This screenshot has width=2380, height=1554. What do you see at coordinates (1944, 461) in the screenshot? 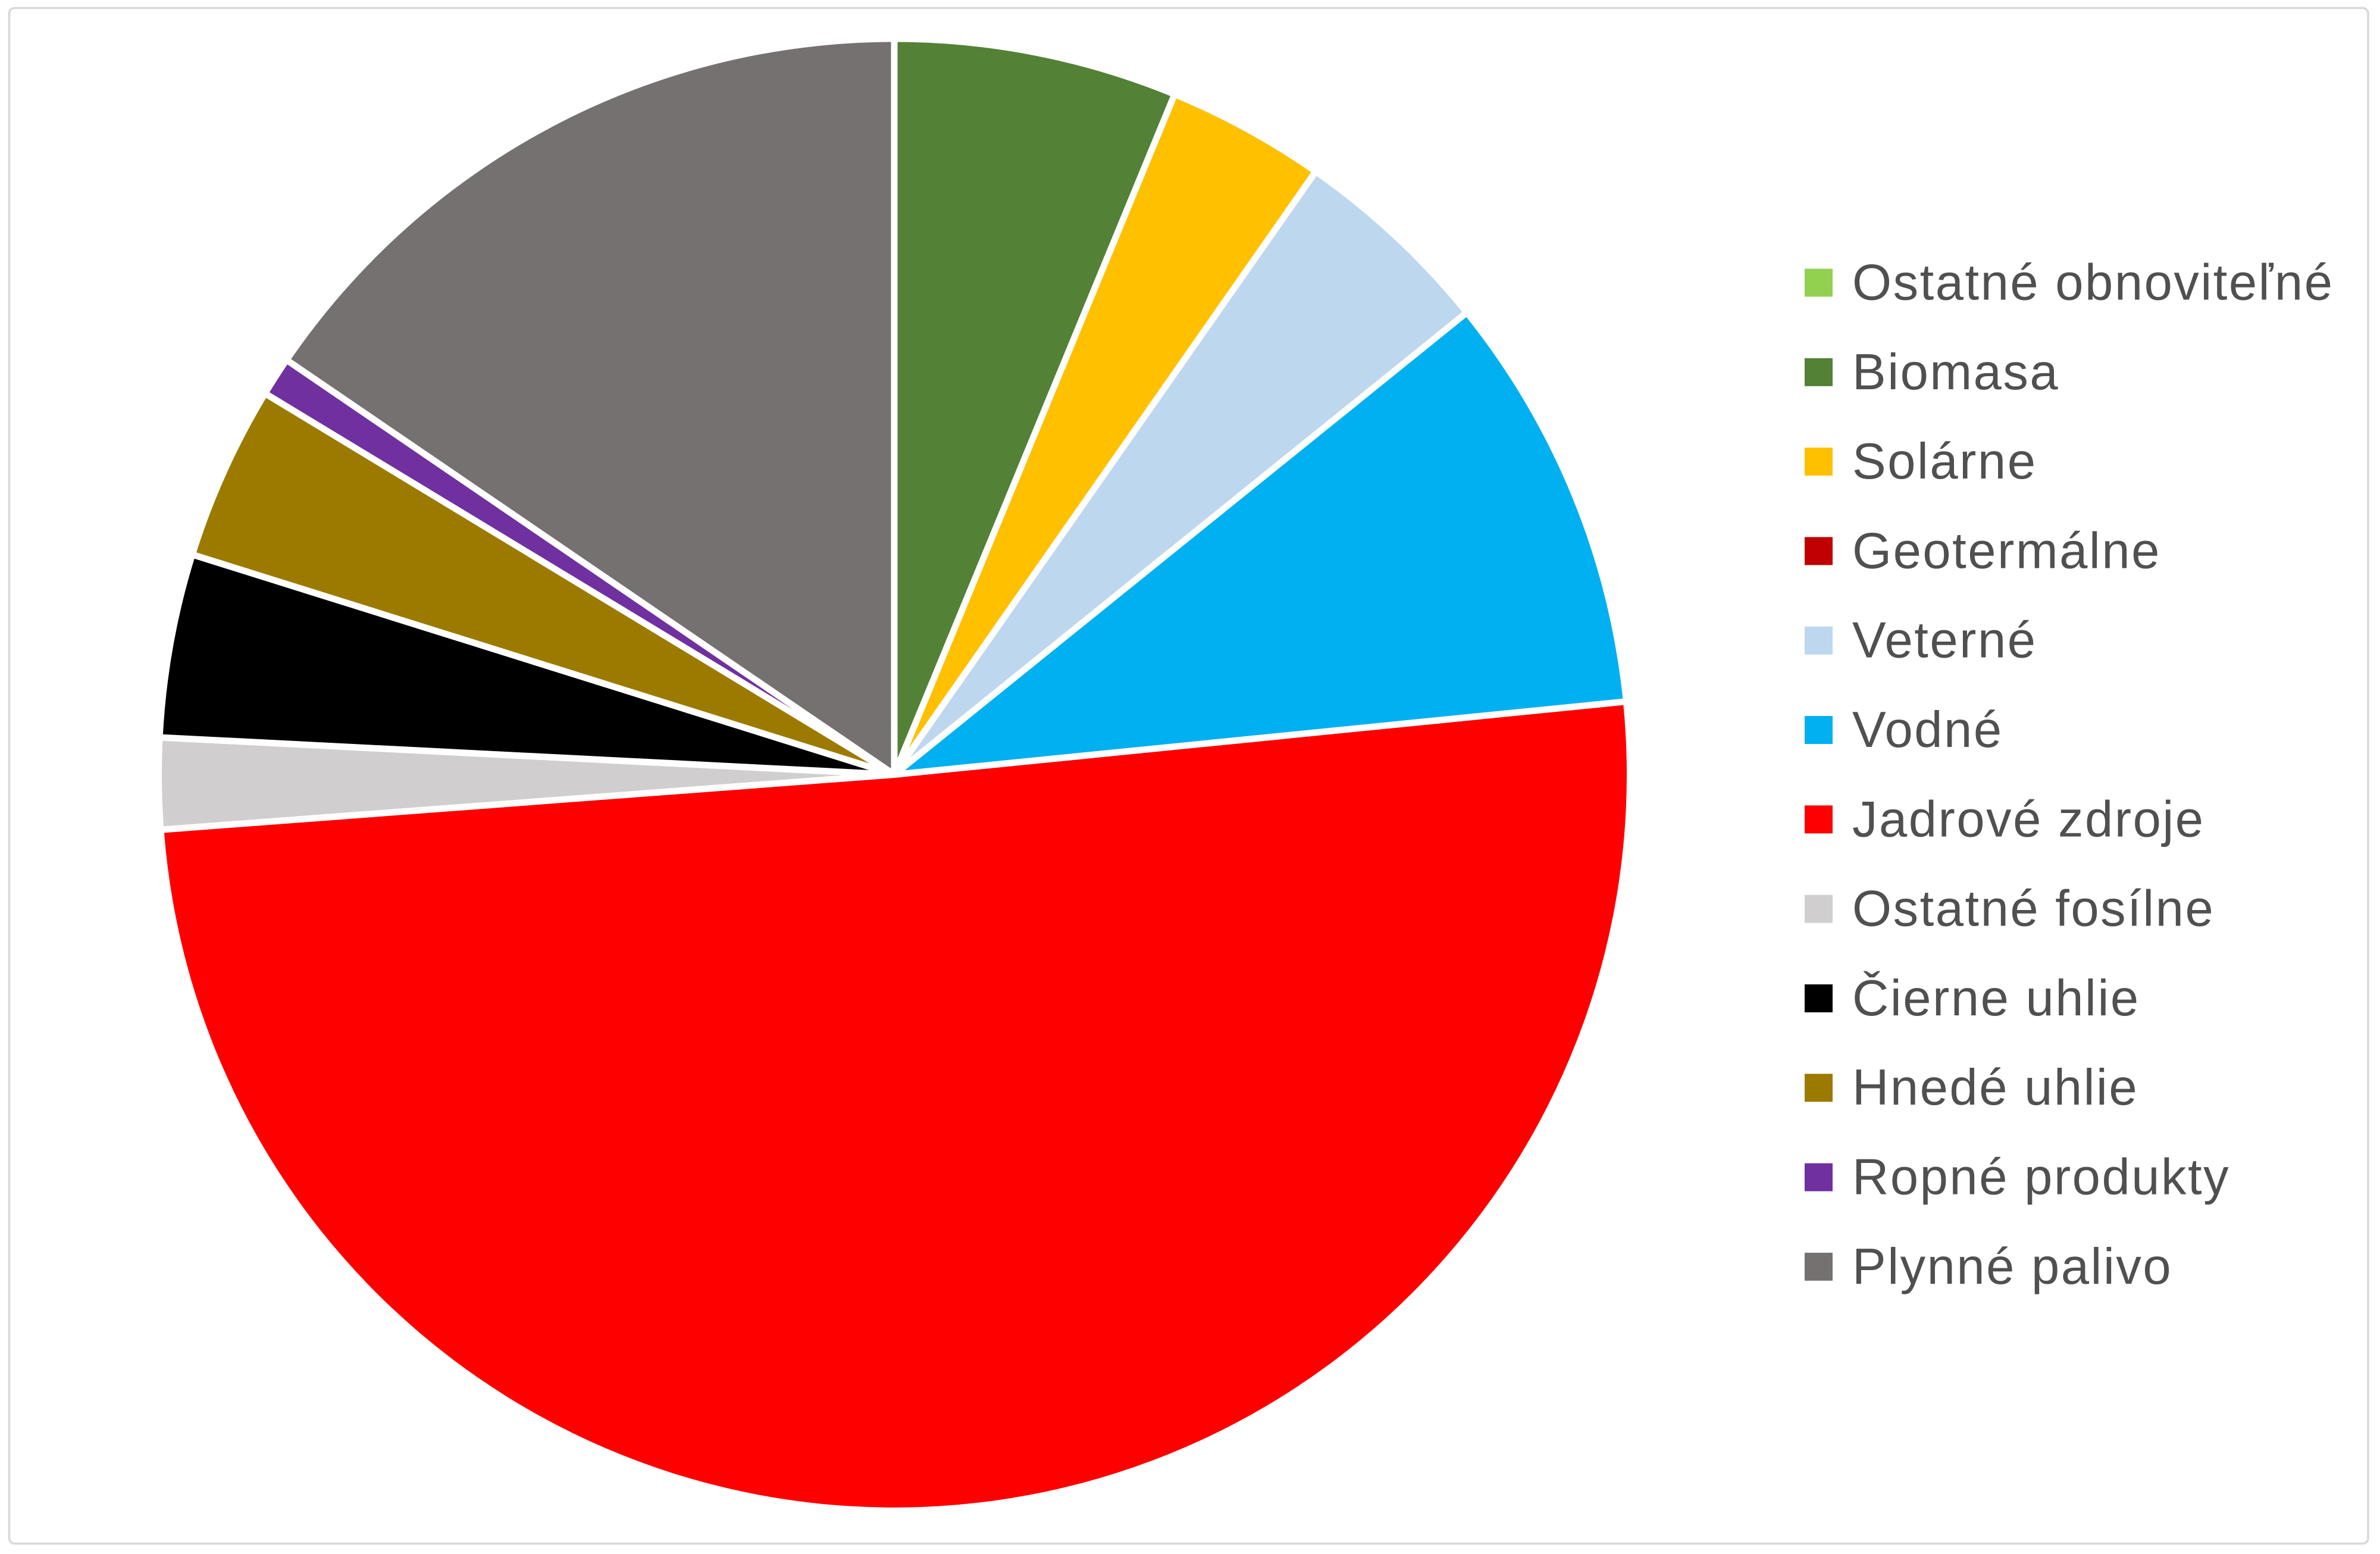
I see `svg-text: Solárne` at bounding box center [1944, 461].